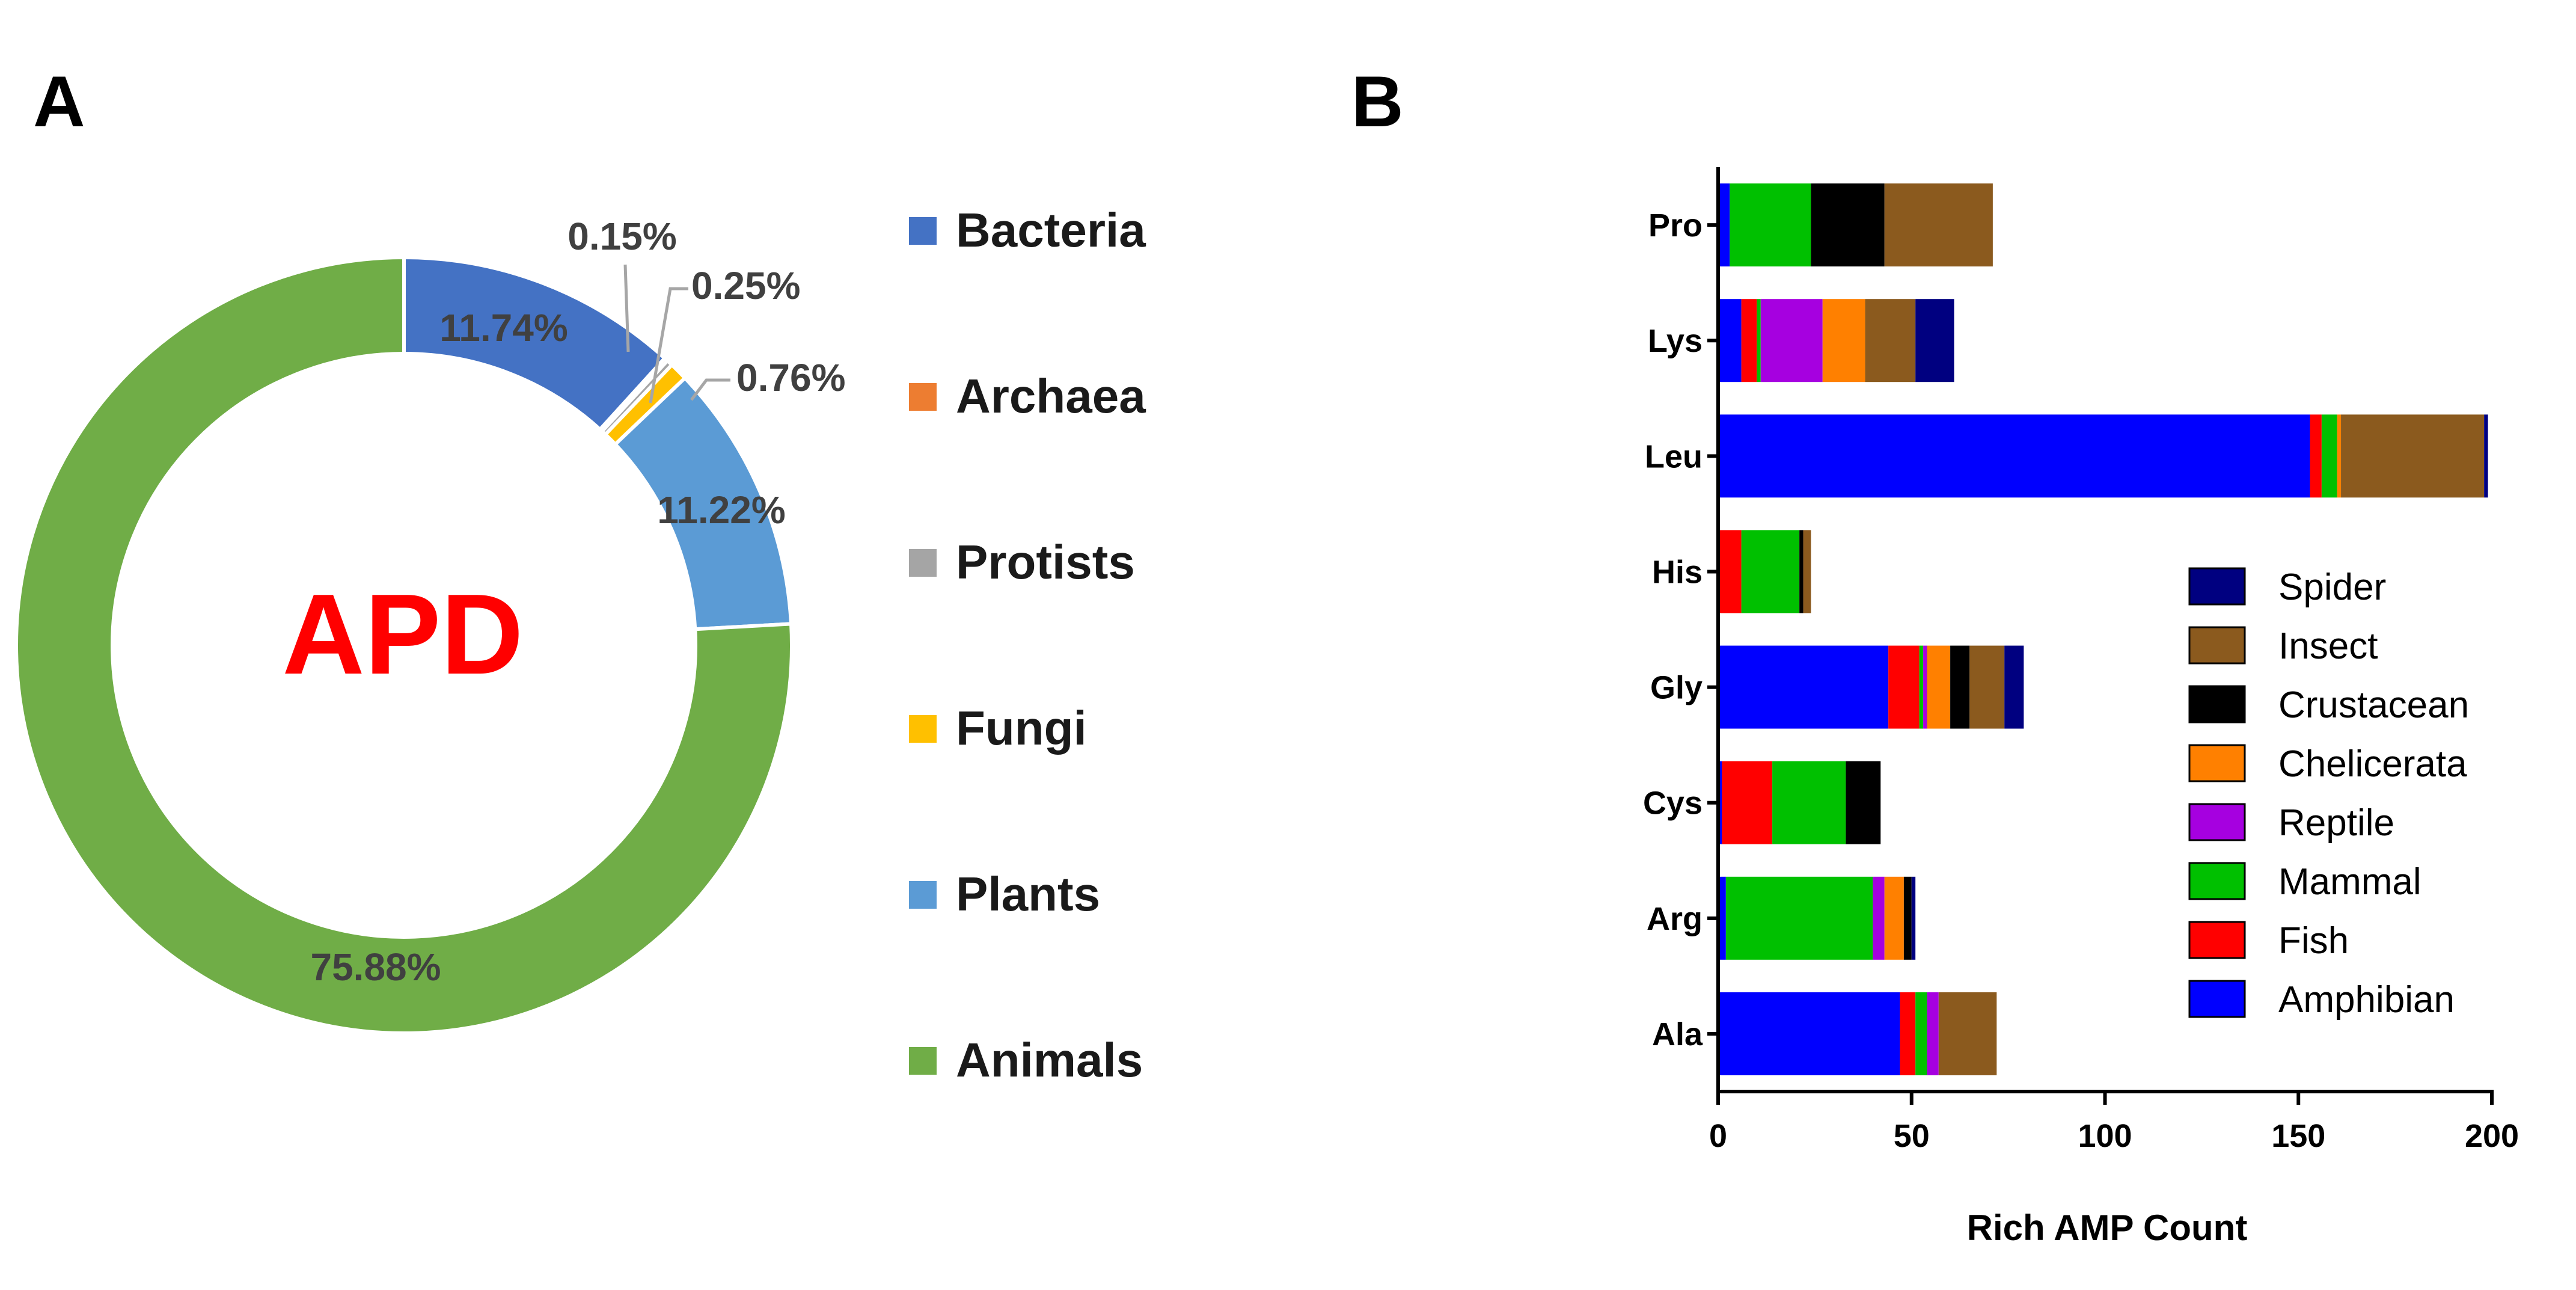 Image resolution: width=2576 pixels, height=1290 pixels. I want to click on percent-label-archaea: 0.15%, so click(622, 236).